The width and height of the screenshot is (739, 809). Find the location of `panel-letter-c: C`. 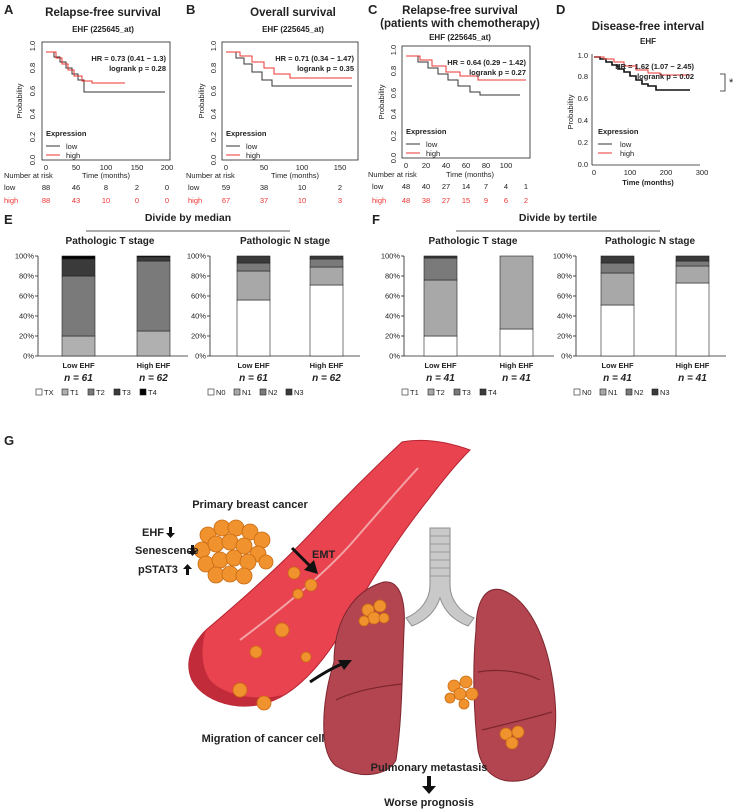

panel-letter-c: C is located at coordinates (373, 9).